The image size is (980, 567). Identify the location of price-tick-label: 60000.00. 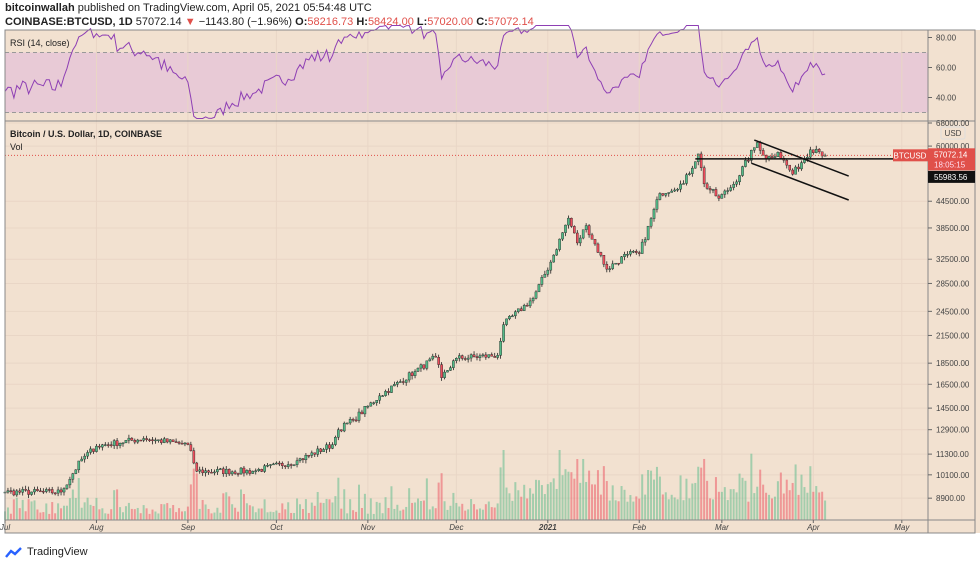
(953, 146).